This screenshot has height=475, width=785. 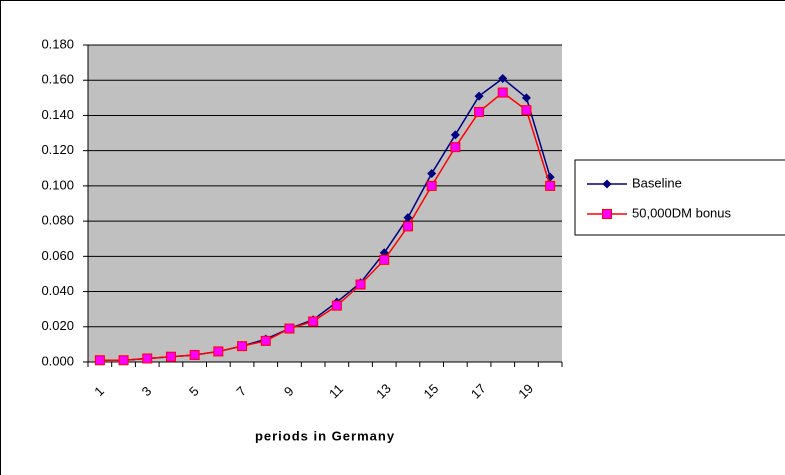 I want to click on y-tick-label: 0.060, so click(x=57, y=255).